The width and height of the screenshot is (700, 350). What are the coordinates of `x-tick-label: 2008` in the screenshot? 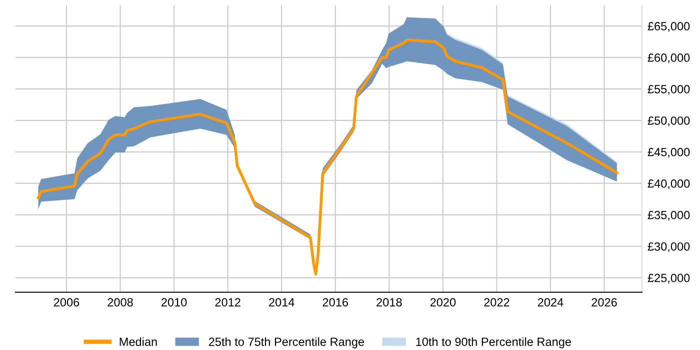 It's located at (120, 302).